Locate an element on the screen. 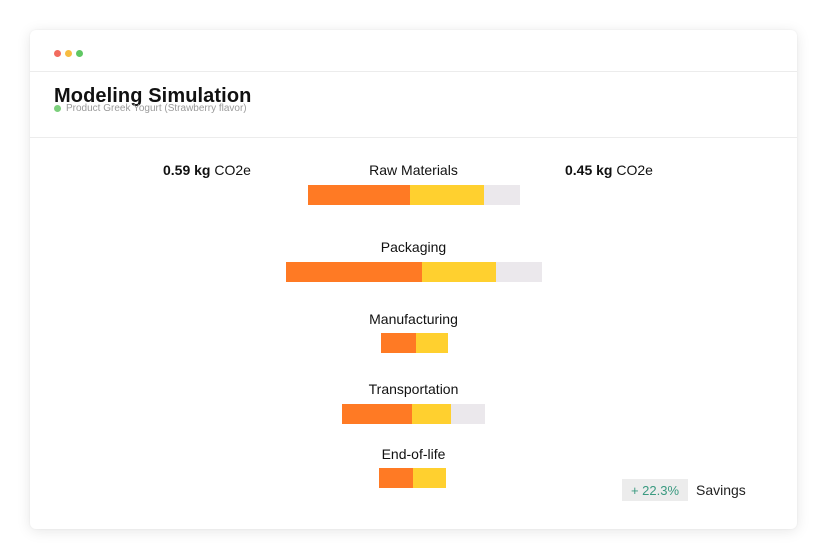  page-title: Modeling Simulation is located at coordinates (153, 96).